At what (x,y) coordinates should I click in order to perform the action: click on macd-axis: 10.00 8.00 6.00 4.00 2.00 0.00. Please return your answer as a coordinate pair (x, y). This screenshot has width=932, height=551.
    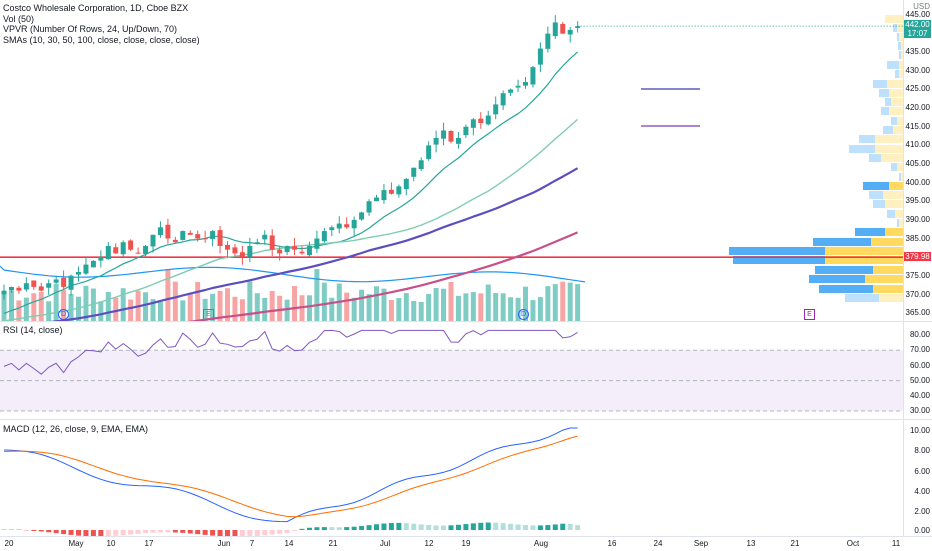
    Looking at the image, I should click on (917, 478).